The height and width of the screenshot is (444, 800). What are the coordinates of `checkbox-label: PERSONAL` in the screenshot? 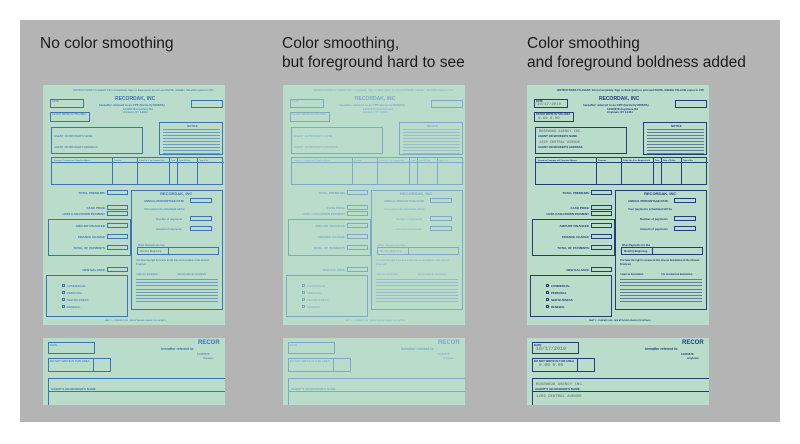 It's located at (315, 292).